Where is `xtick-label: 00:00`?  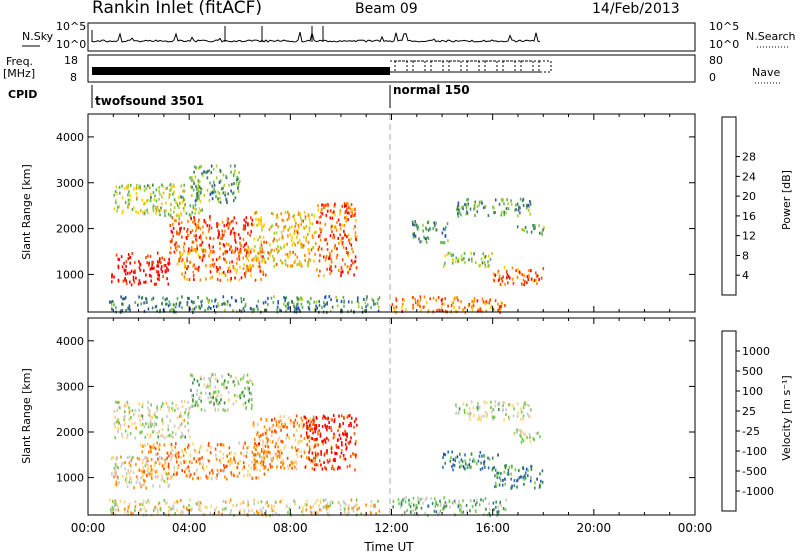
xtick-label: 00:00 is located at coordinates (695, 528).